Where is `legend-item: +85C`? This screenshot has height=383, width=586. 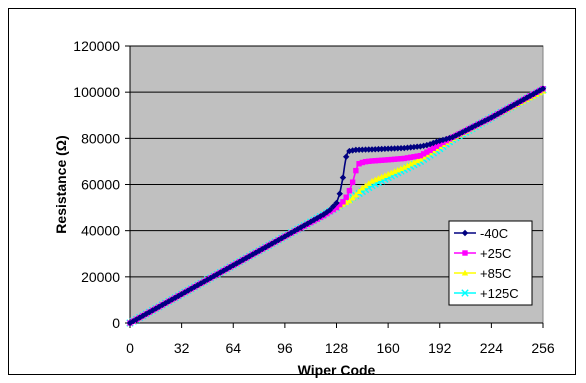
legend-item: +85C is located at coordinates (482, 273).